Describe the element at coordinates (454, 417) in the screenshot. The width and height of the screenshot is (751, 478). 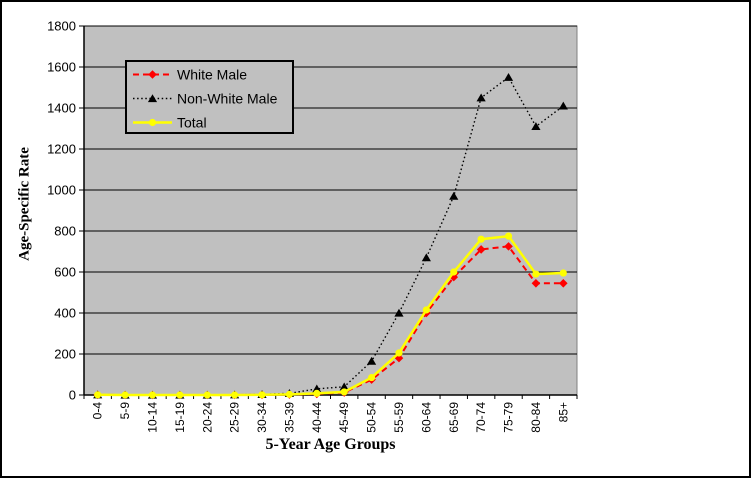
I see `x-axis-tick-label: 65-69` at that location.